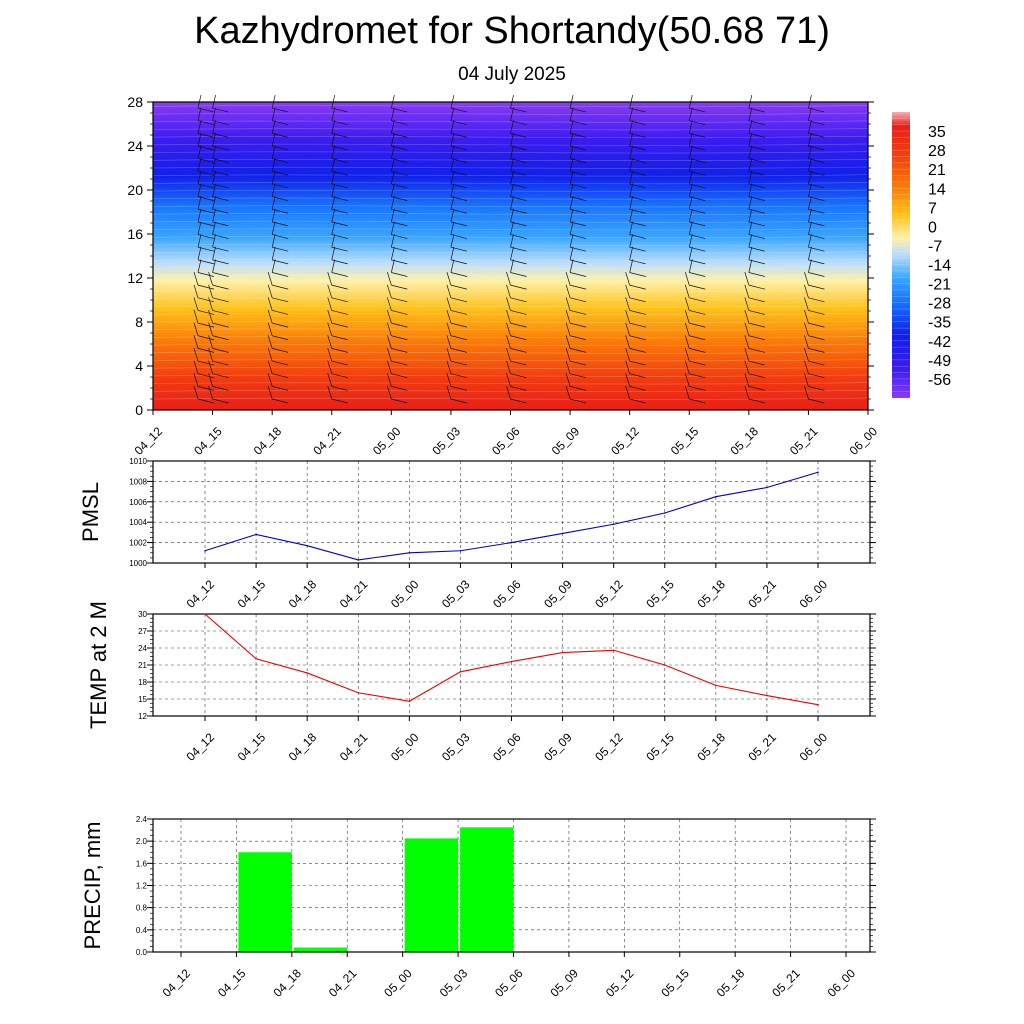 Image resolution: width=1024 pixels, height=1024 pixels. Describe the element at coordinates (142, 930) in the screenshot. I see `y-tick-label: 0.4` at that location.